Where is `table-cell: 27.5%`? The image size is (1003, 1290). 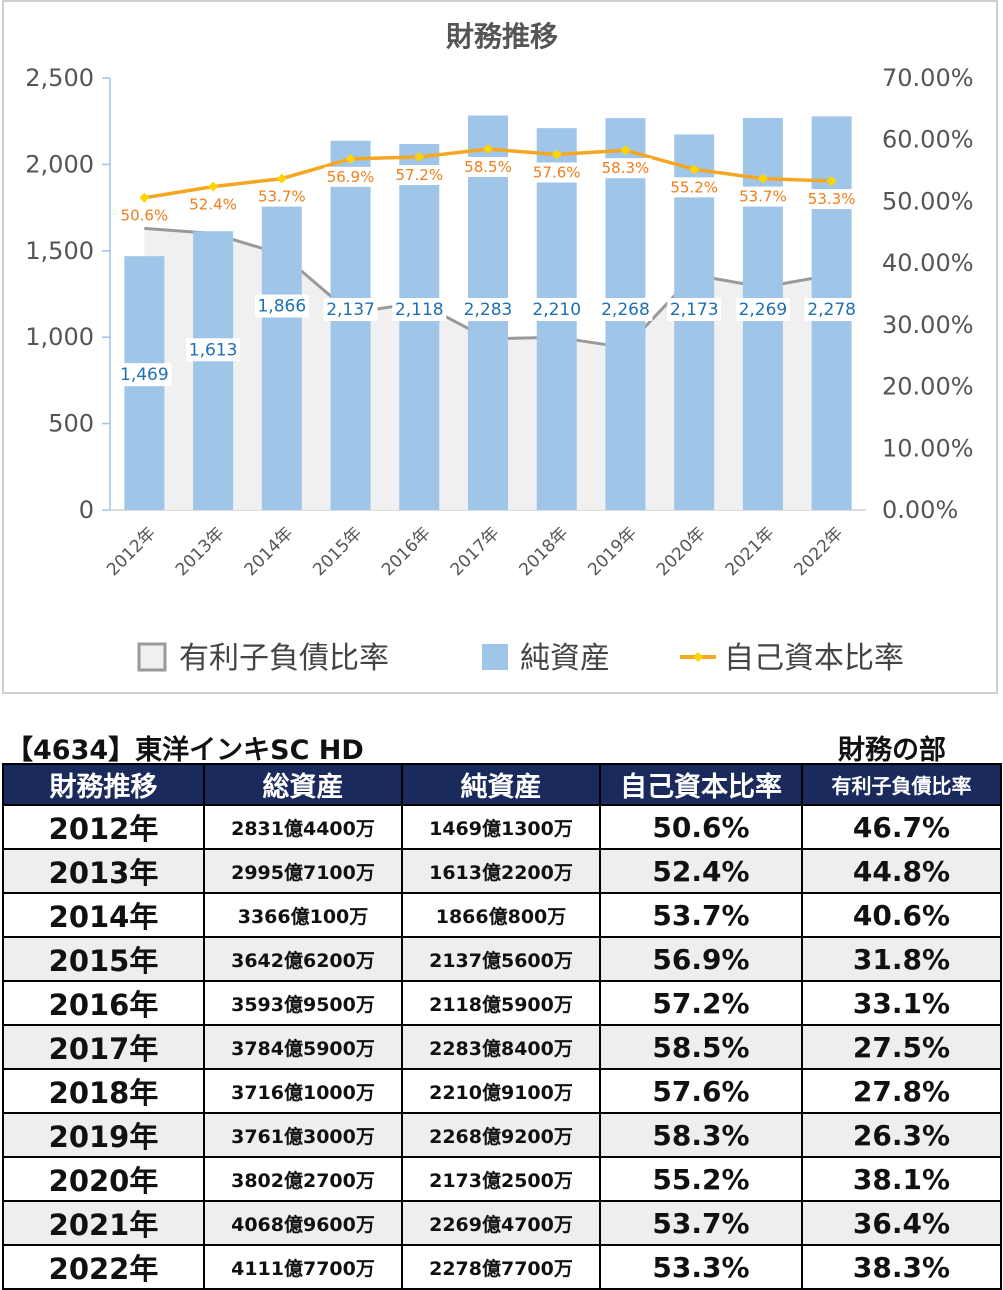
table-cell: 27.5% is located at coordinates (901, 1047).